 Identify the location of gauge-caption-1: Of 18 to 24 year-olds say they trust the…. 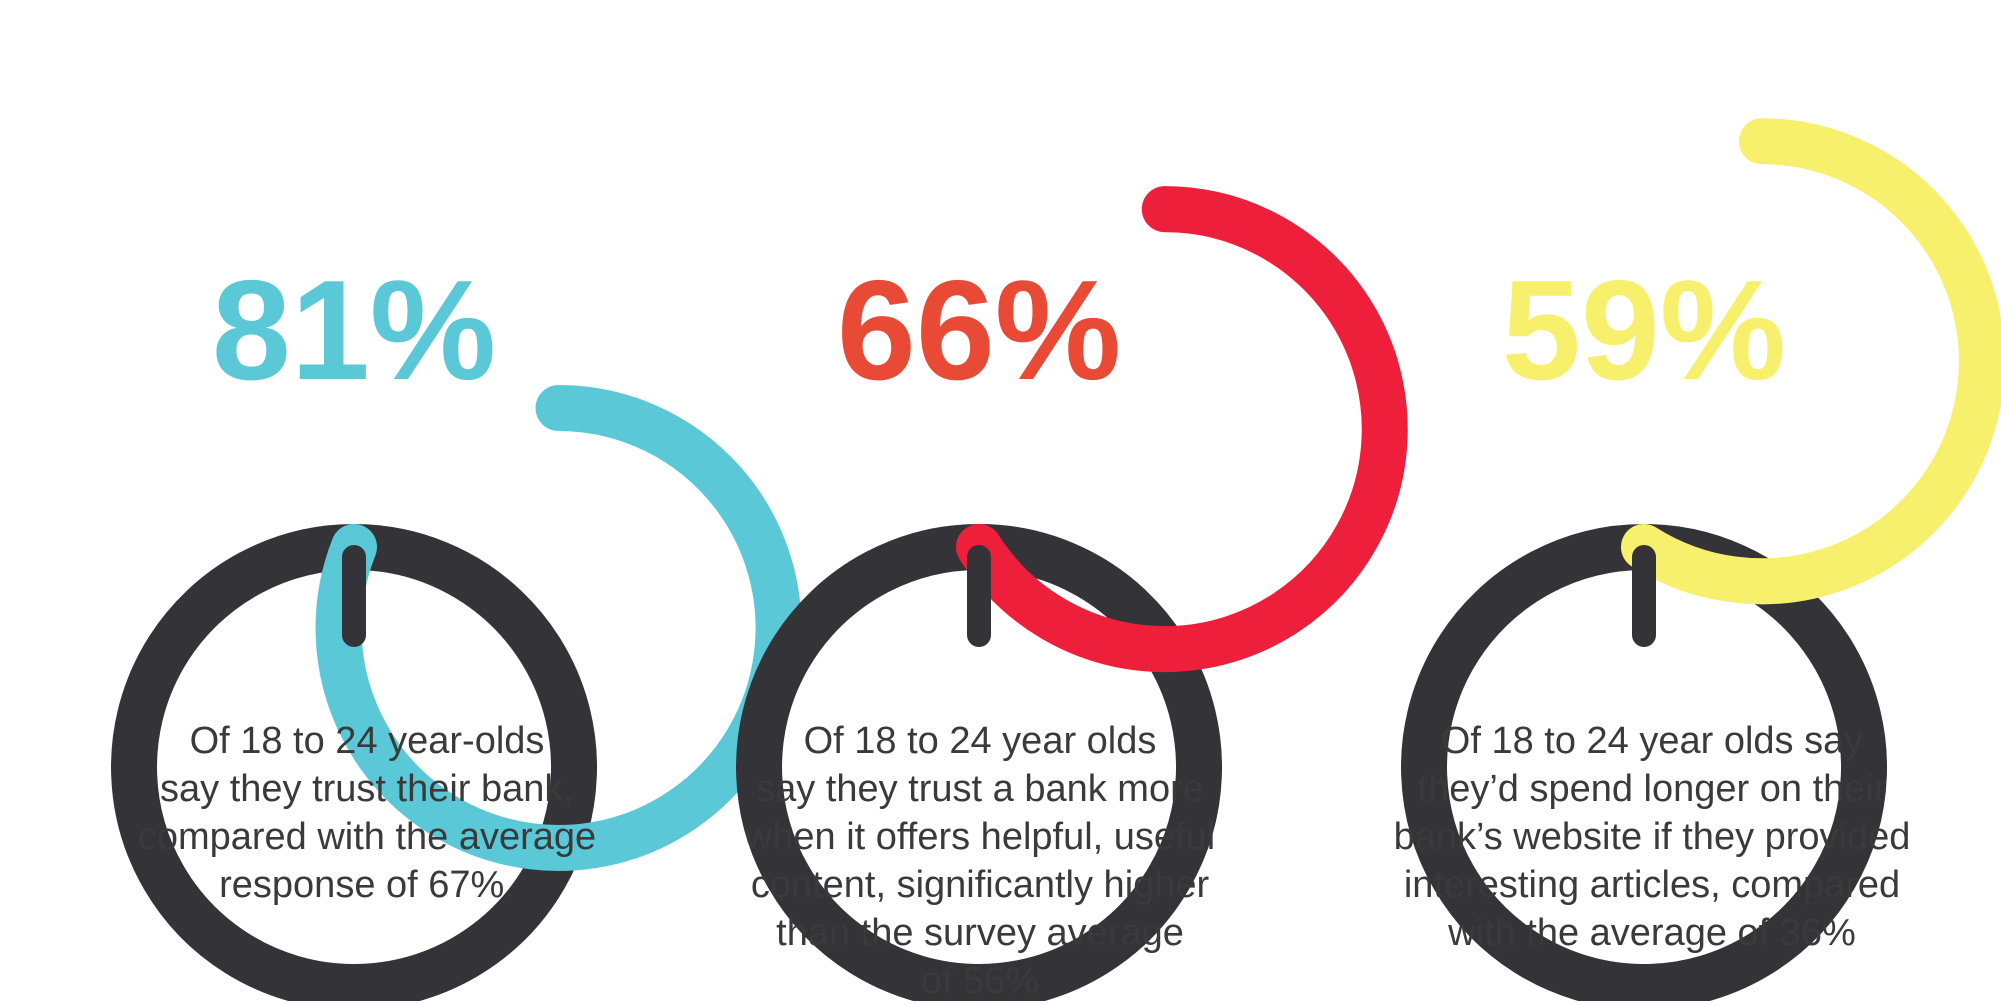
(367, 813).